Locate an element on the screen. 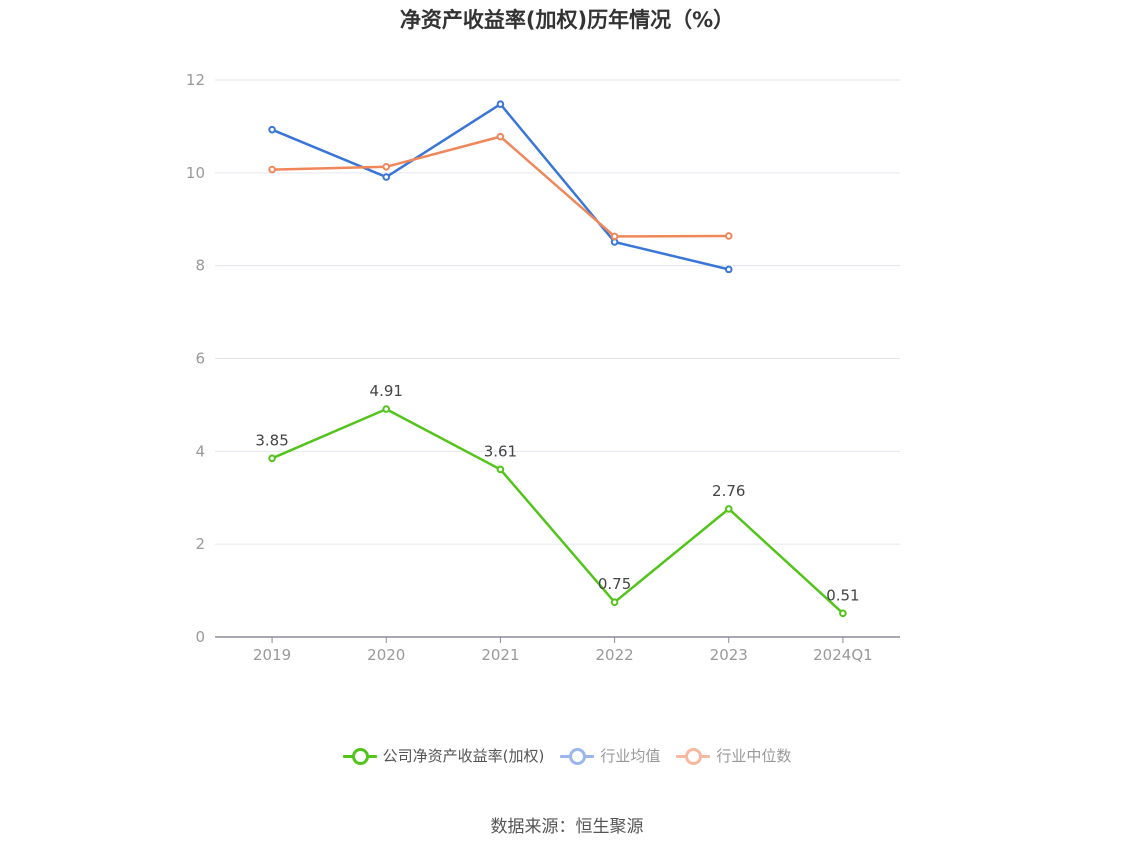  data-label: 2.76 is located at coordinates (728, 491).